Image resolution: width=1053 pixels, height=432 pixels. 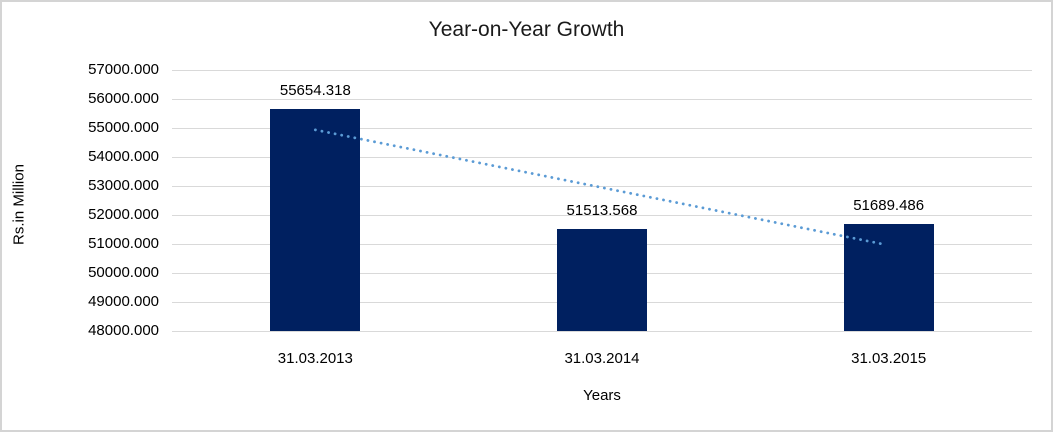 What do you see at coordinates (123, 214) in the screenshot?
I see `y-tick-label: 52000.000` at bounding box center [123, 214].